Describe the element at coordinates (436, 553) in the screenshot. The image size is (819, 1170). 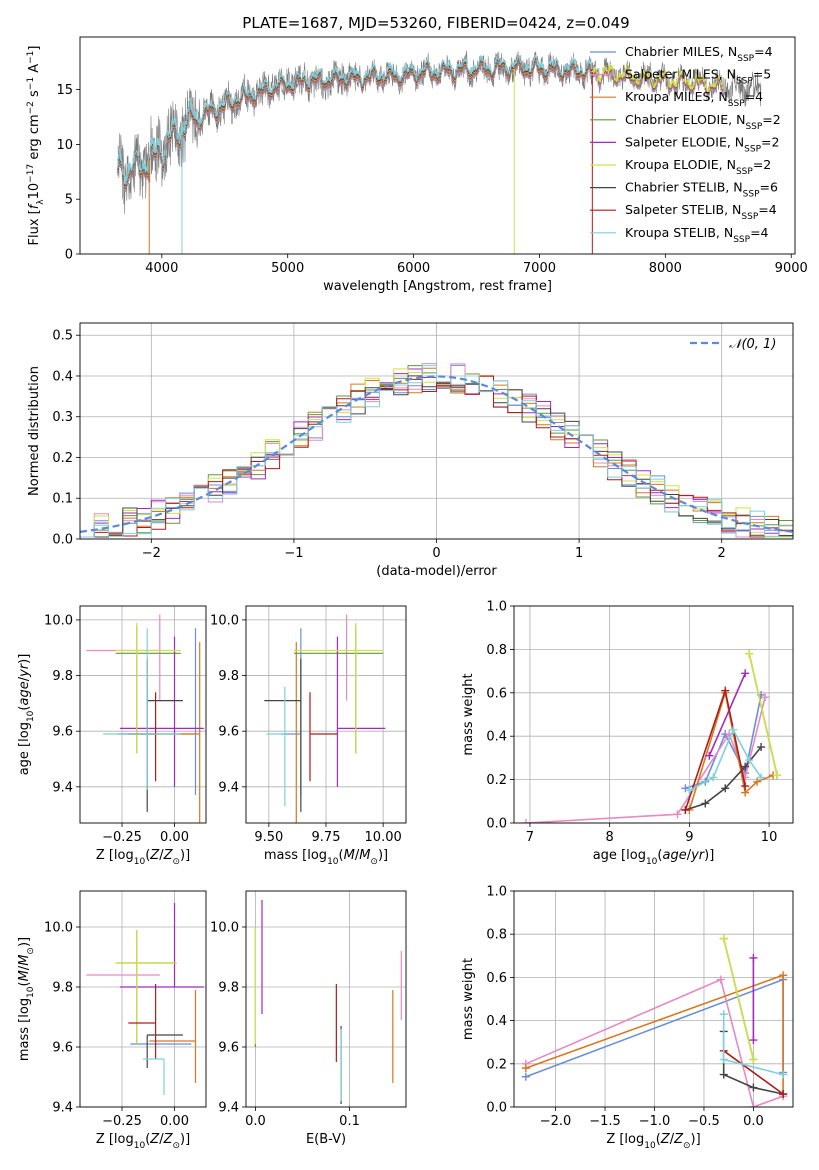
I see `x-tick-label: 0` at that location.